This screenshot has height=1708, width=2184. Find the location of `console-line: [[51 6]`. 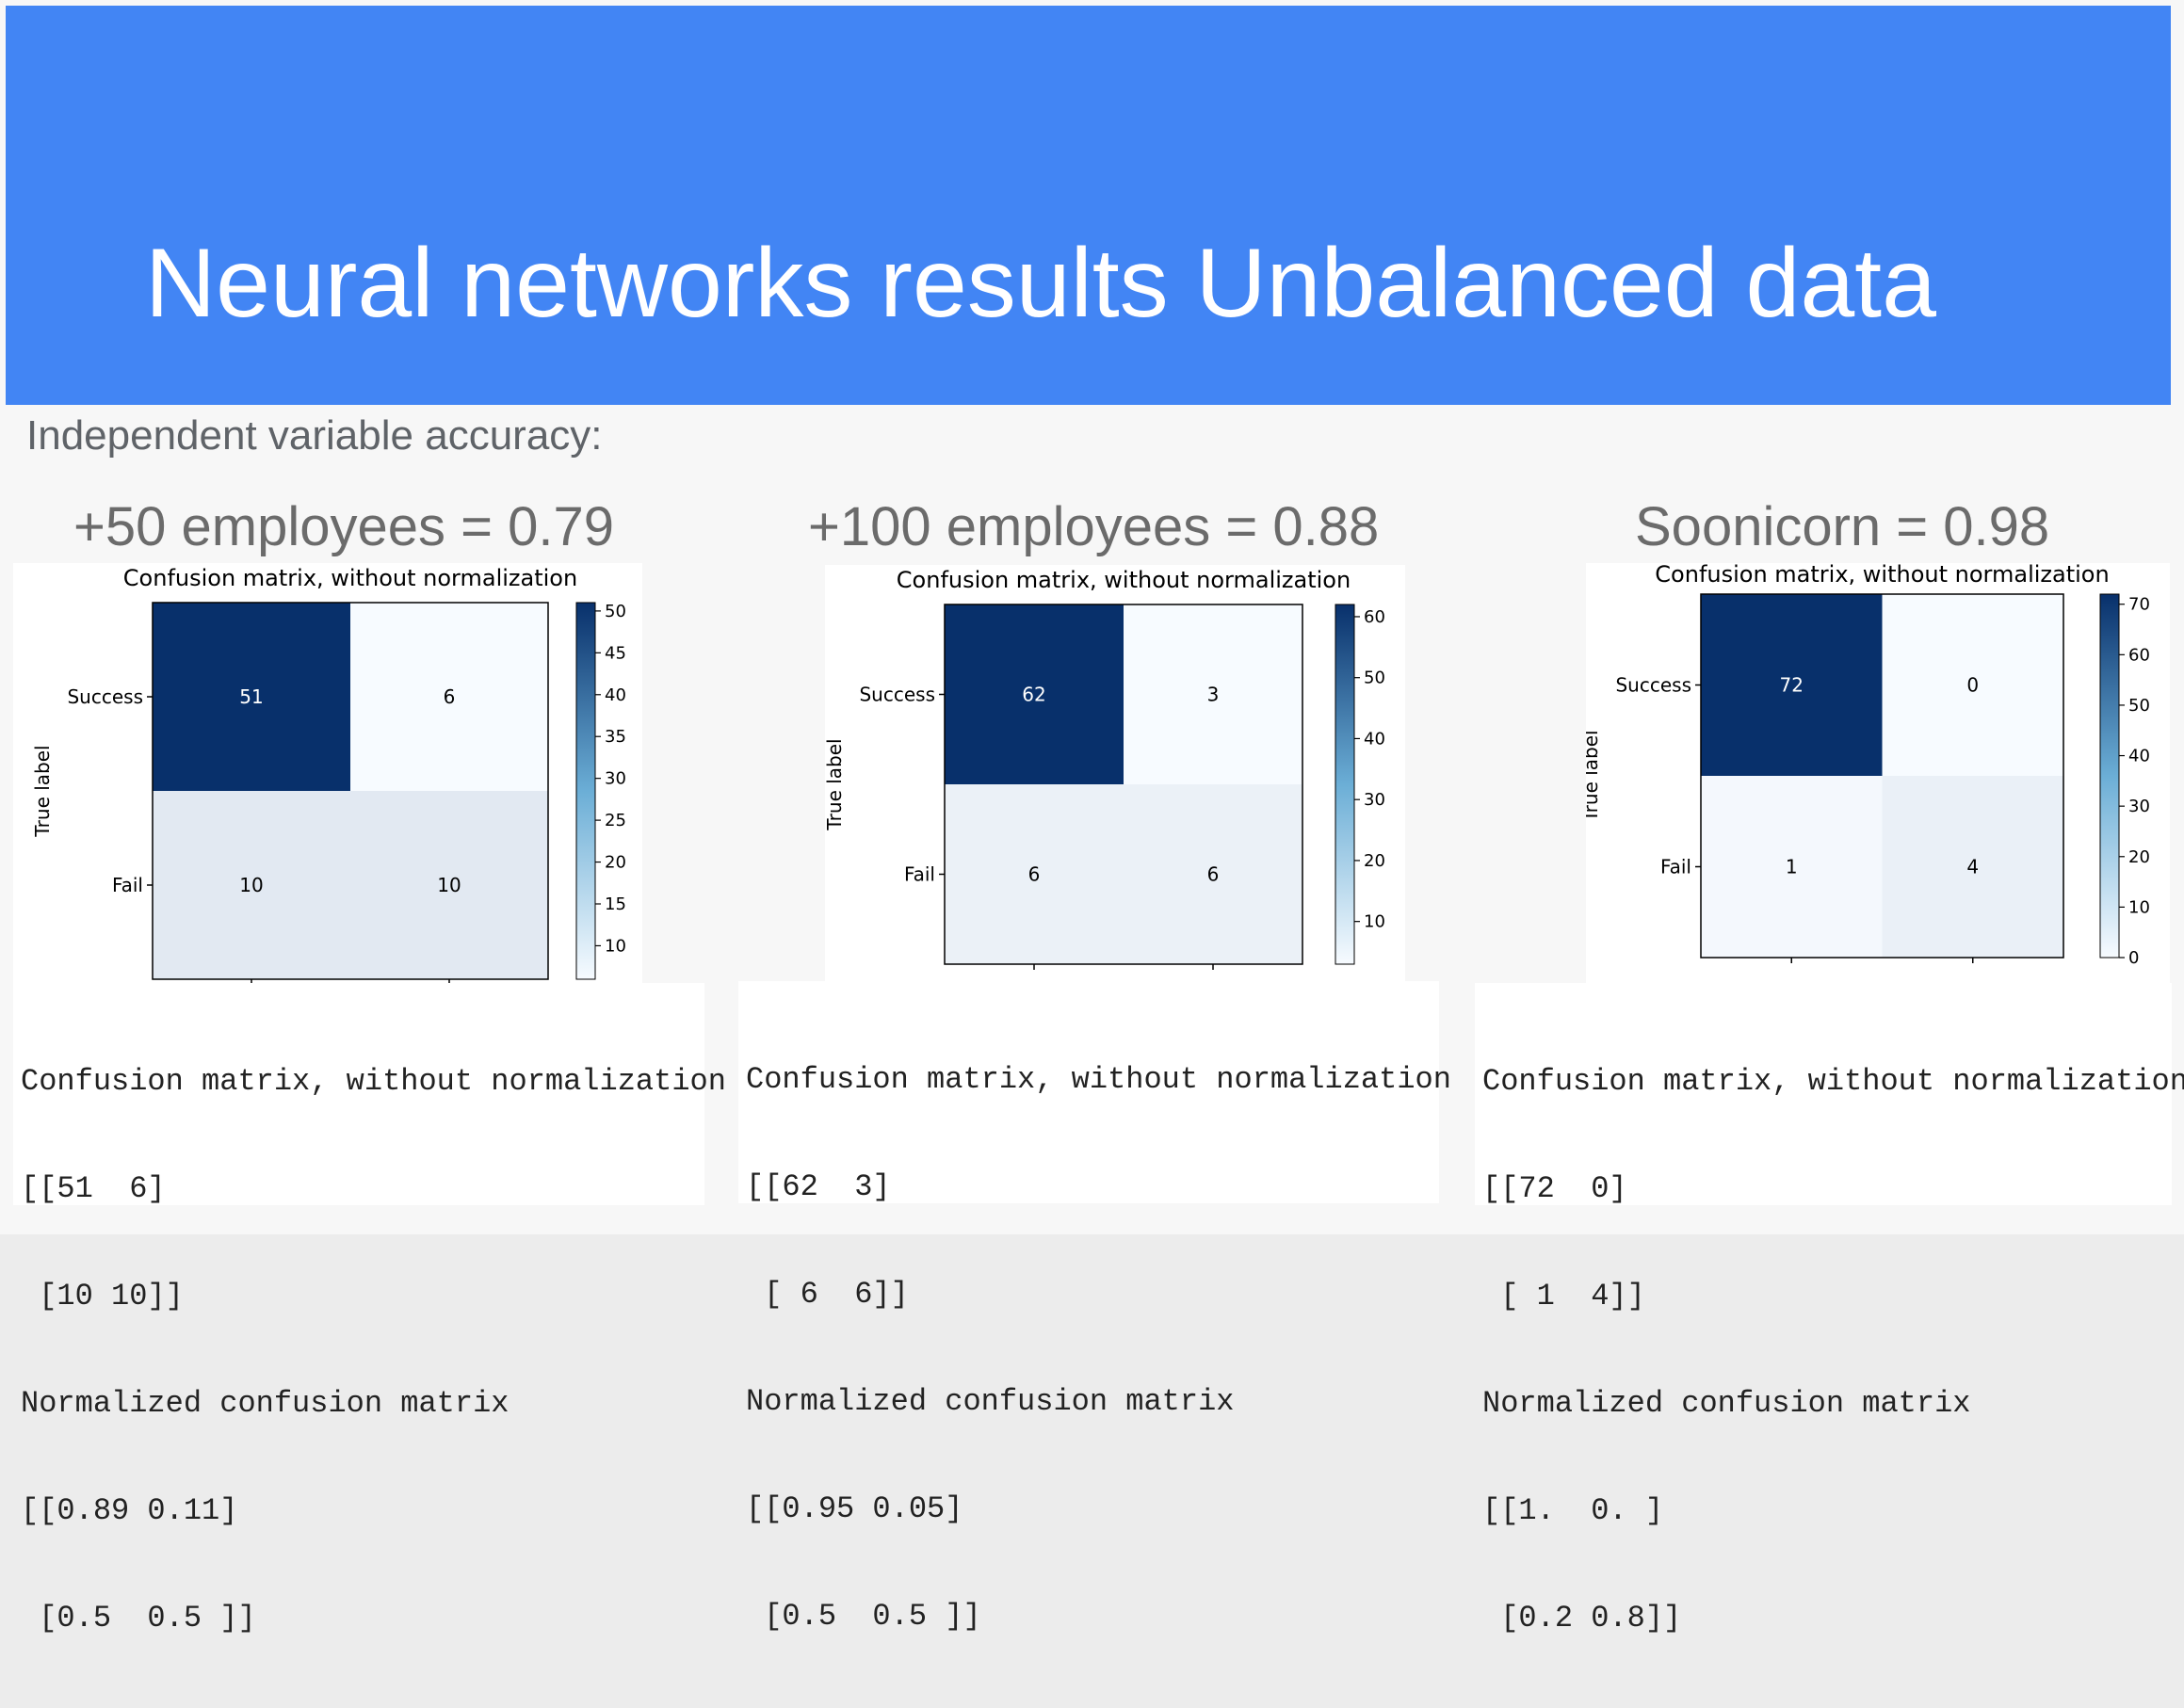

console-line: [[51 6] is located at coordinates (93, 1188).